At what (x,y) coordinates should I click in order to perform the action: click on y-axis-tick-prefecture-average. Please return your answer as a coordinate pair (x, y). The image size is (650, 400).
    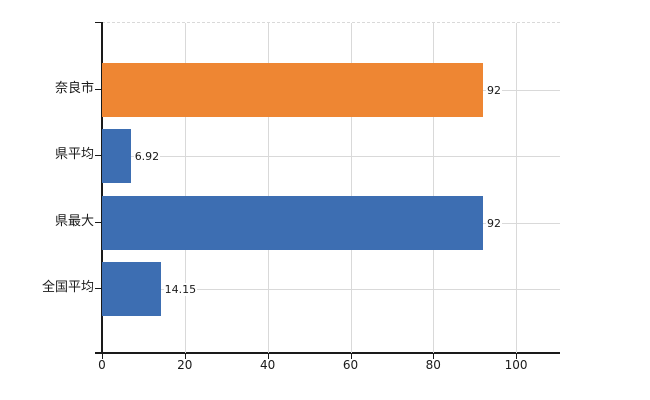
    Looking at the image, I should click on (98, 156).